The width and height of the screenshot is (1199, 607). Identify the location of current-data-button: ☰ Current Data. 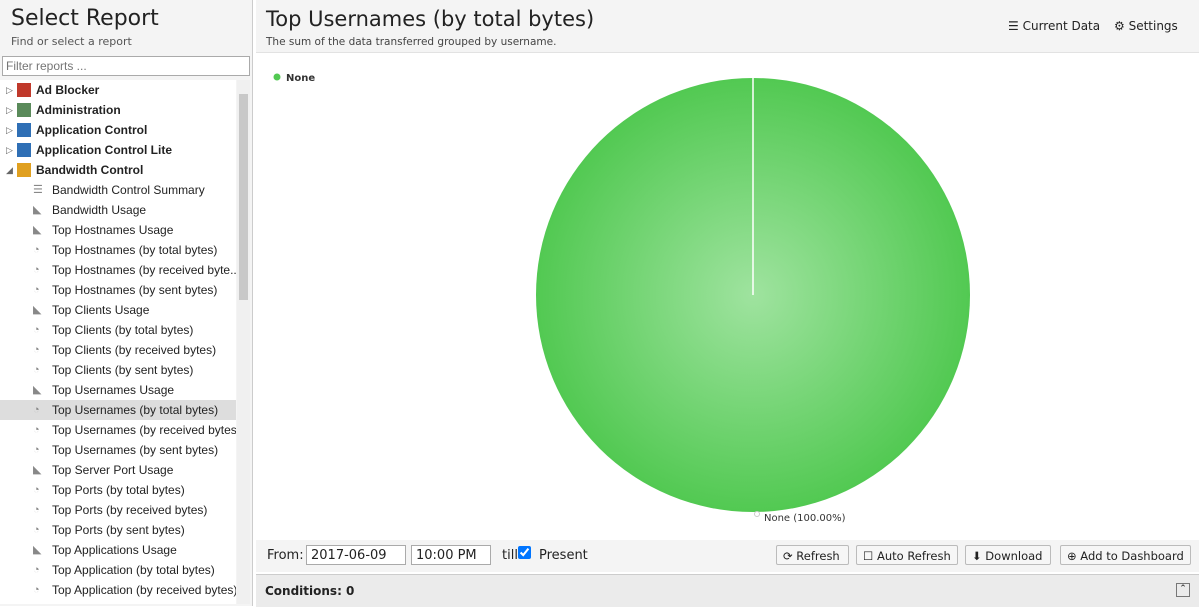
(1054, 26).